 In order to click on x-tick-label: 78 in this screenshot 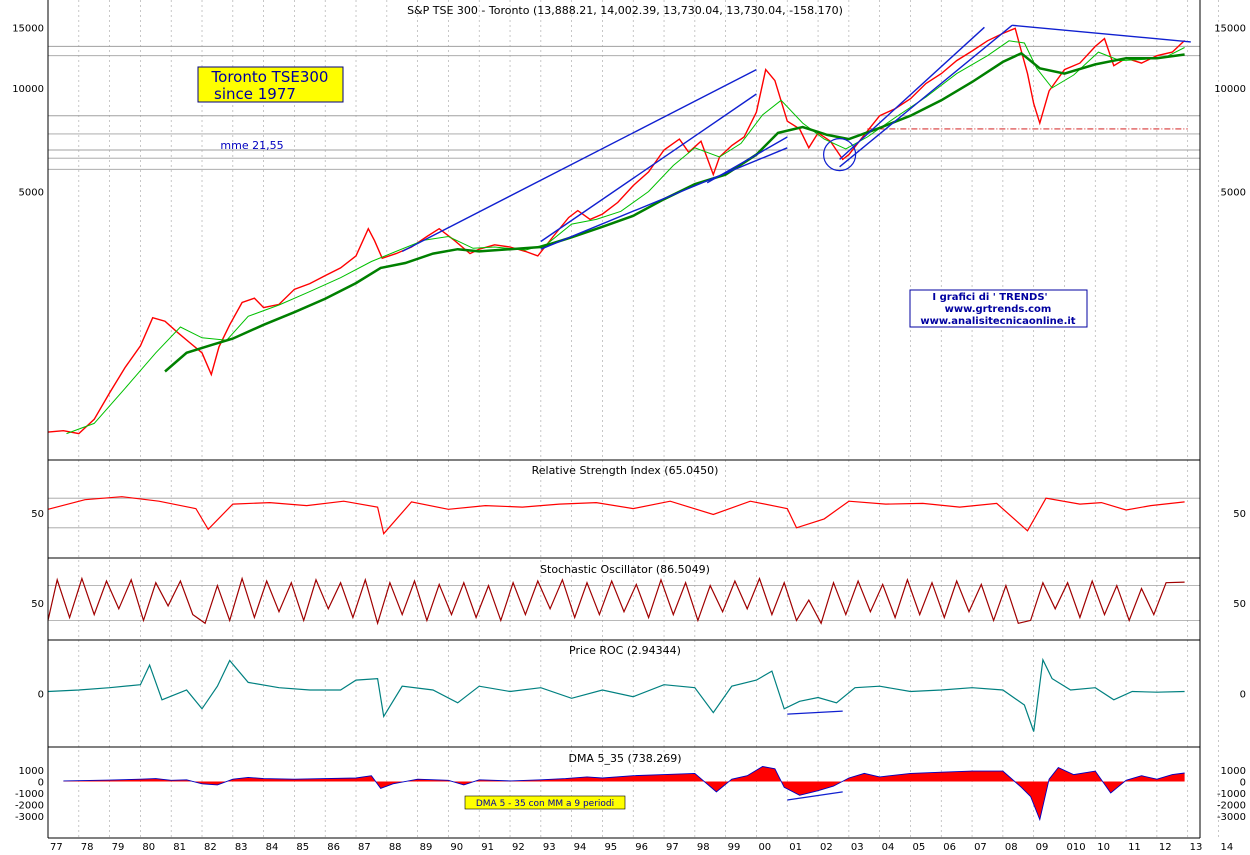, I will do `click(87, 847)`.